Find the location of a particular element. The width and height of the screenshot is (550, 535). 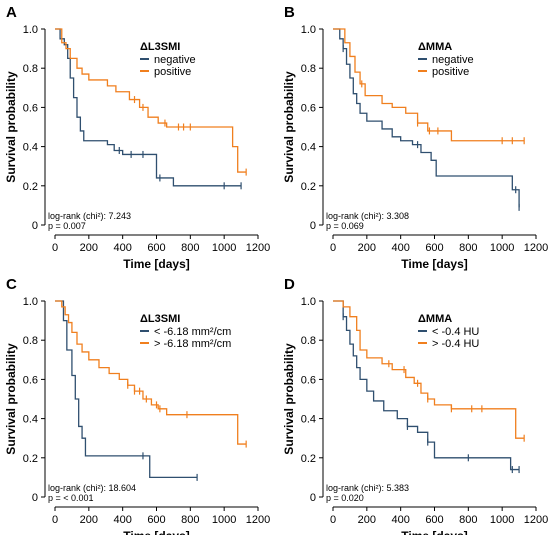

p-value: p = 0.007 is located at coordinates (67, 226).